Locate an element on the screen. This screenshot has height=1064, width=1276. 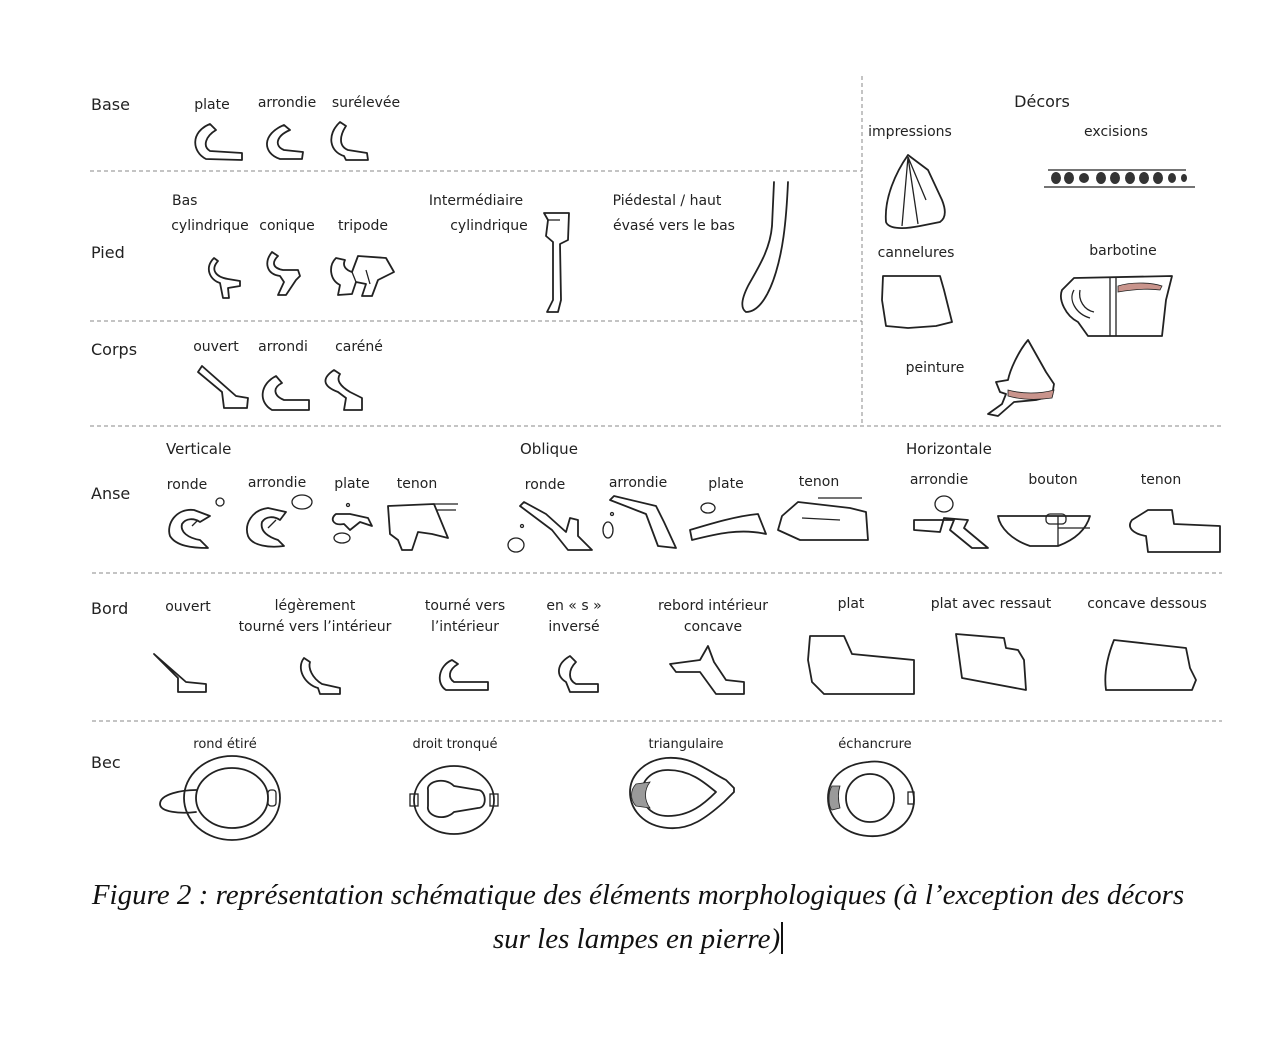
label-pied-piedestal: Piédestal / haut is located at coordinates (667, 201).